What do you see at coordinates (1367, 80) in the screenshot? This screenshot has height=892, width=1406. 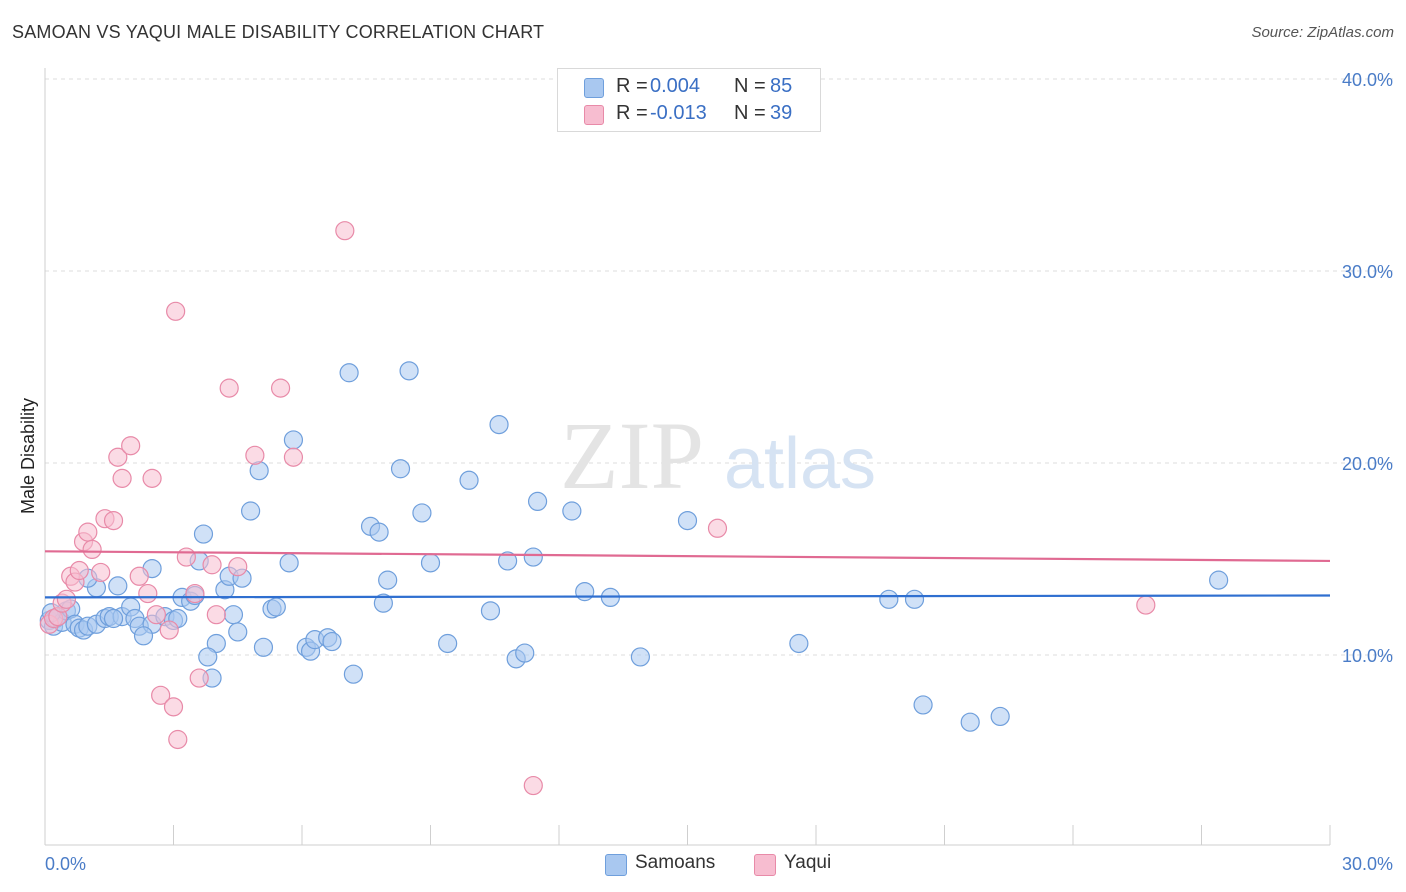 I see `y-tick-label: 40.0%` at bounding box center [1367, 80].